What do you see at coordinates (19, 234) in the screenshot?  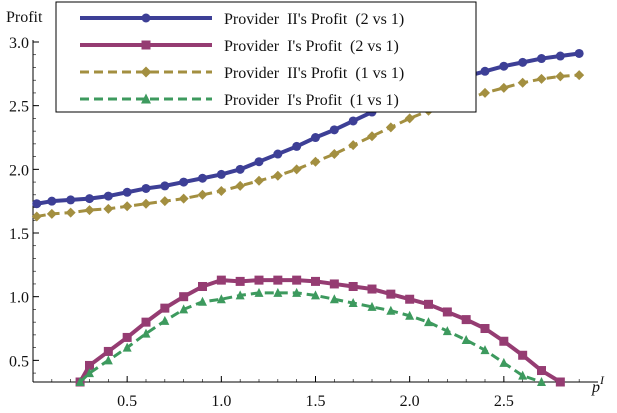 I see `y-tick-label: 1.5` at bounding box center [19, 234].